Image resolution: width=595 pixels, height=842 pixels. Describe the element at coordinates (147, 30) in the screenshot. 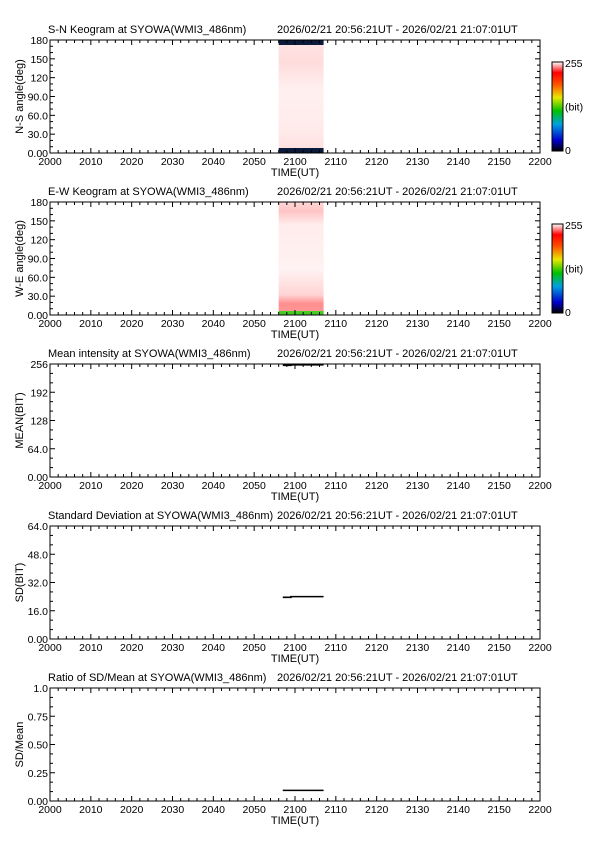

I see `chart-title: S-N Keogram at SYOWA(WMI3_486nm)` at that location.